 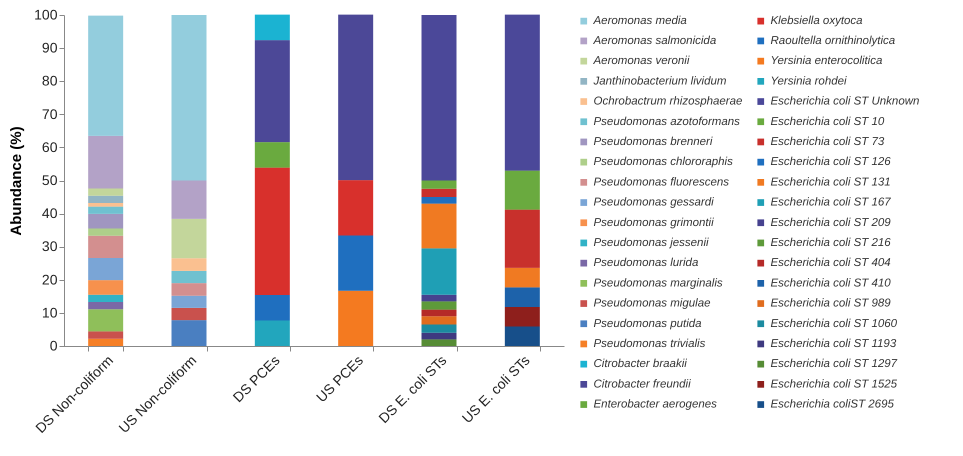 What do you see at coordinates (831, 222) in the screenshot?
I see `legend-label: Escherichia coli ST 209` at bounding box center [831, 222].